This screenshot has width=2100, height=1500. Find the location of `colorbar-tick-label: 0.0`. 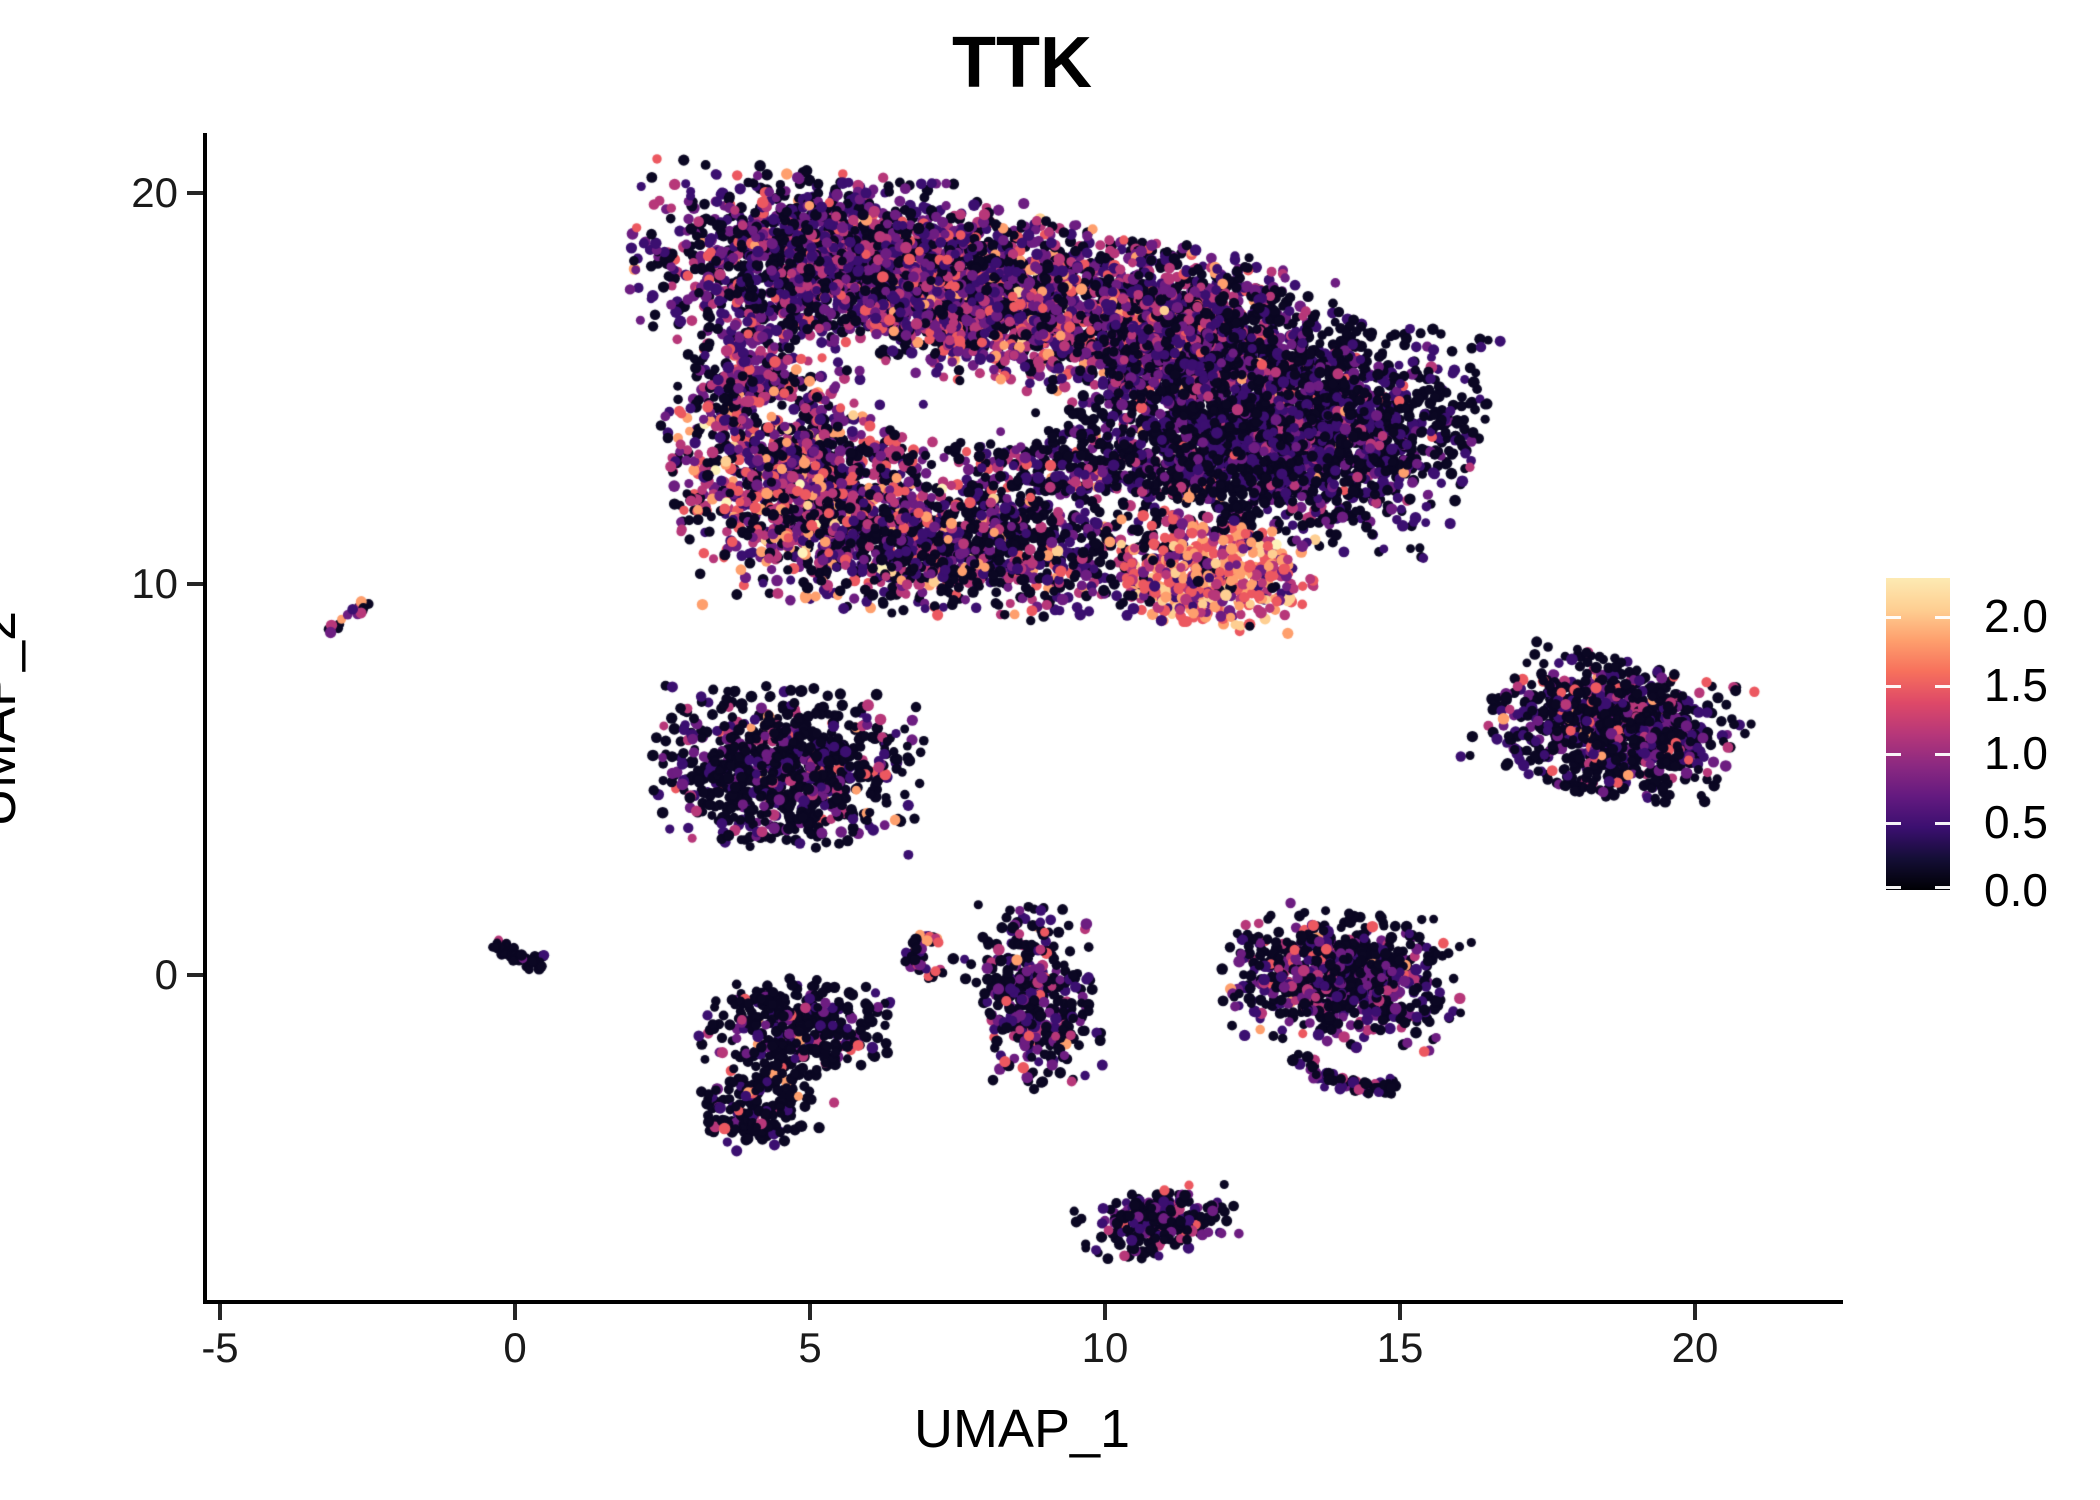

colorbar-tick-label: 0.0 is located at coordinates (2016, 890).